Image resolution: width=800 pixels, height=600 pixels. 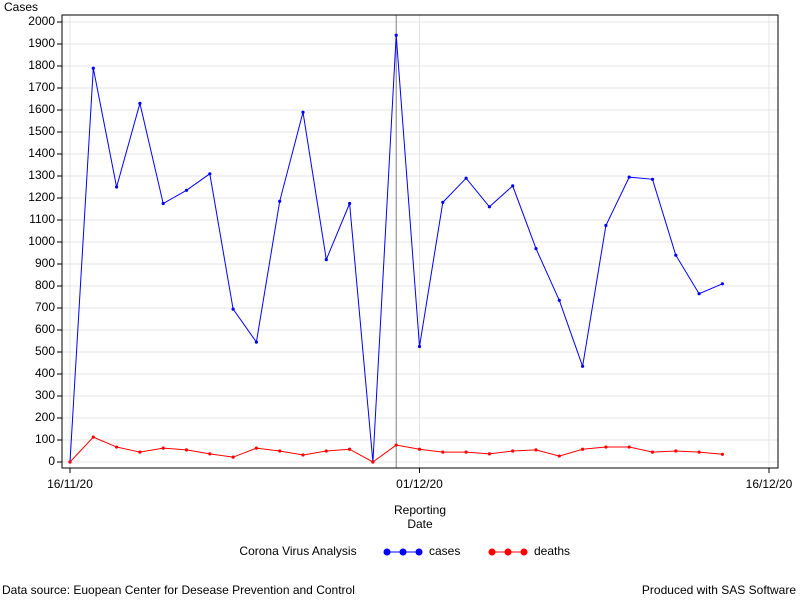 What do you see at coordinates (41, 175) in the screenshot?
I see `y-tick-label: 1300` at bounding box center [41, 175].